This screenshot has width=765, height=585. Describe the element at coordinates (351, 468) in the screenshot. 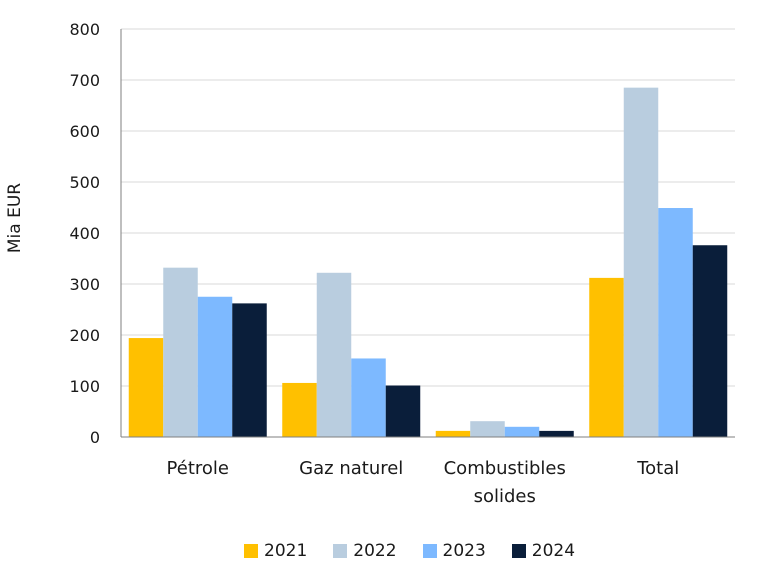

I see `x-category-label: Gaz naturel` at that location.